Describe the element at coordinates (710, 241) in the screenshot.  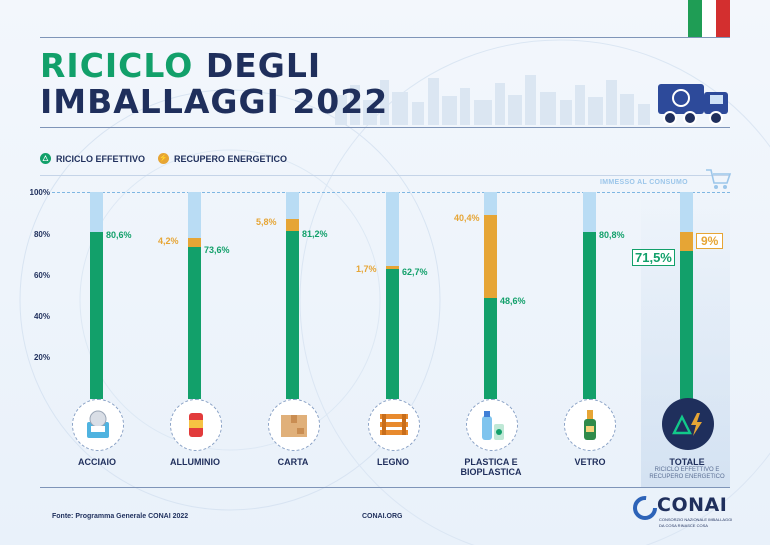
I see `data-label-energy: 9%` at that location.